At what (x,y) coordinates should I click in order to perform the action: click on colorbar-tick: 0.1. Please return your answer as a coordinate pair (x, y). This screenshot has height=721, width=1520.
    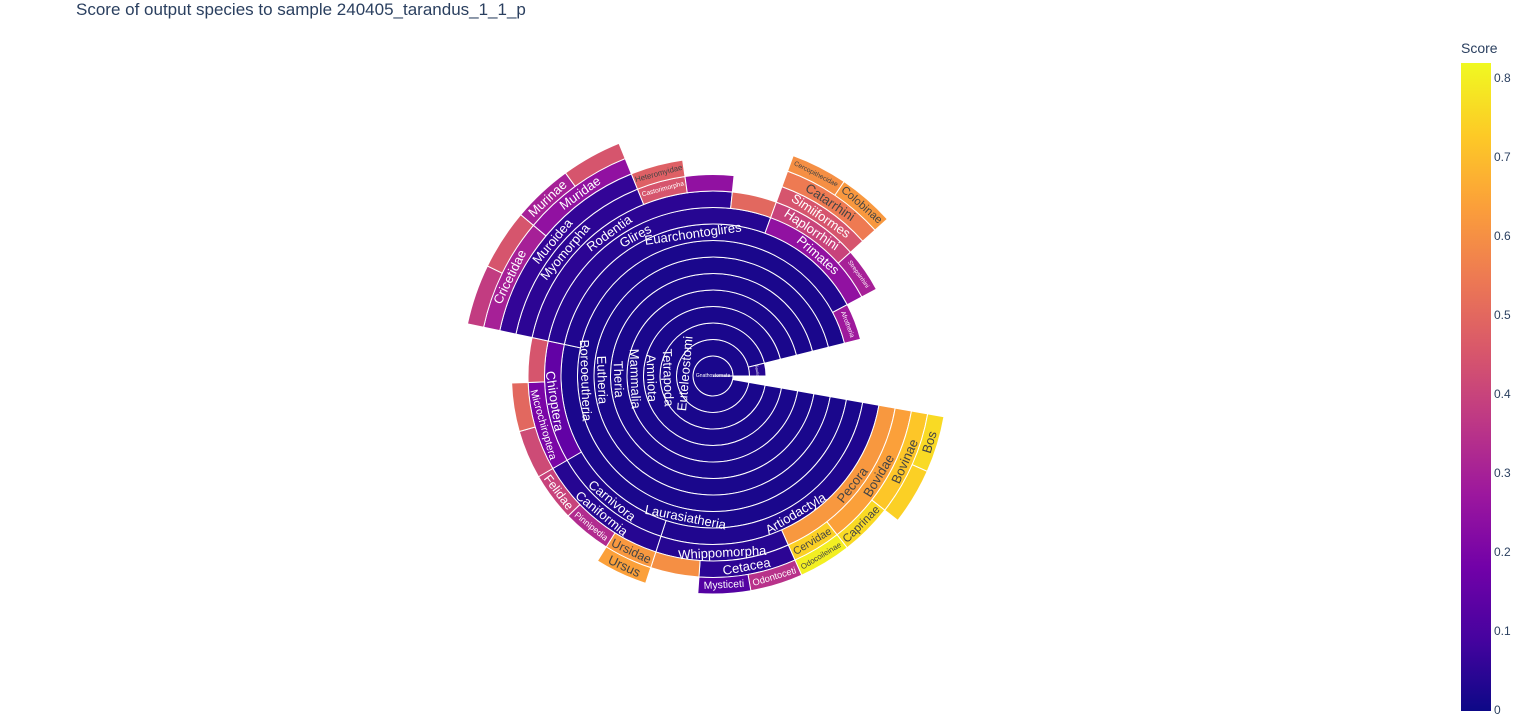
    Looking at the image, I should click on (1502, 630).